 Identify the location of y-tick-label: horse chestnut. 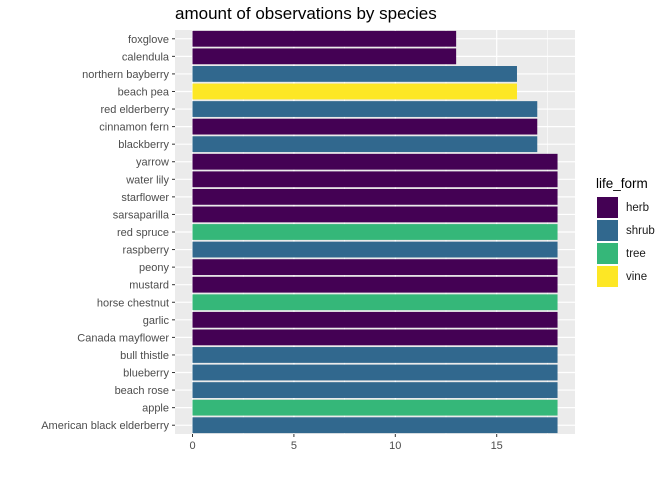
(133, 303).